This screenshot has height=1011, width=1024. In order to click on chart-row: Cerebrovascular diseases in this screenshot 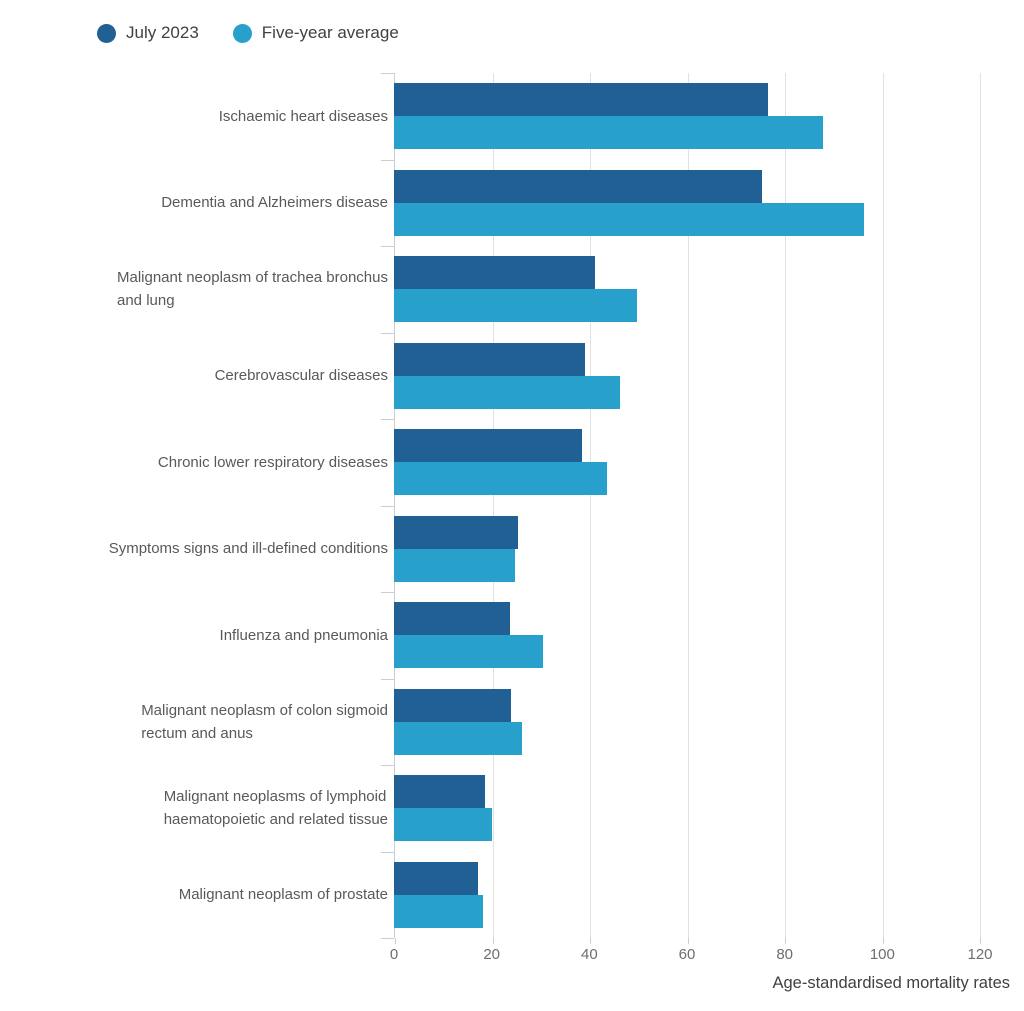, I will do `click(512, 376)`.